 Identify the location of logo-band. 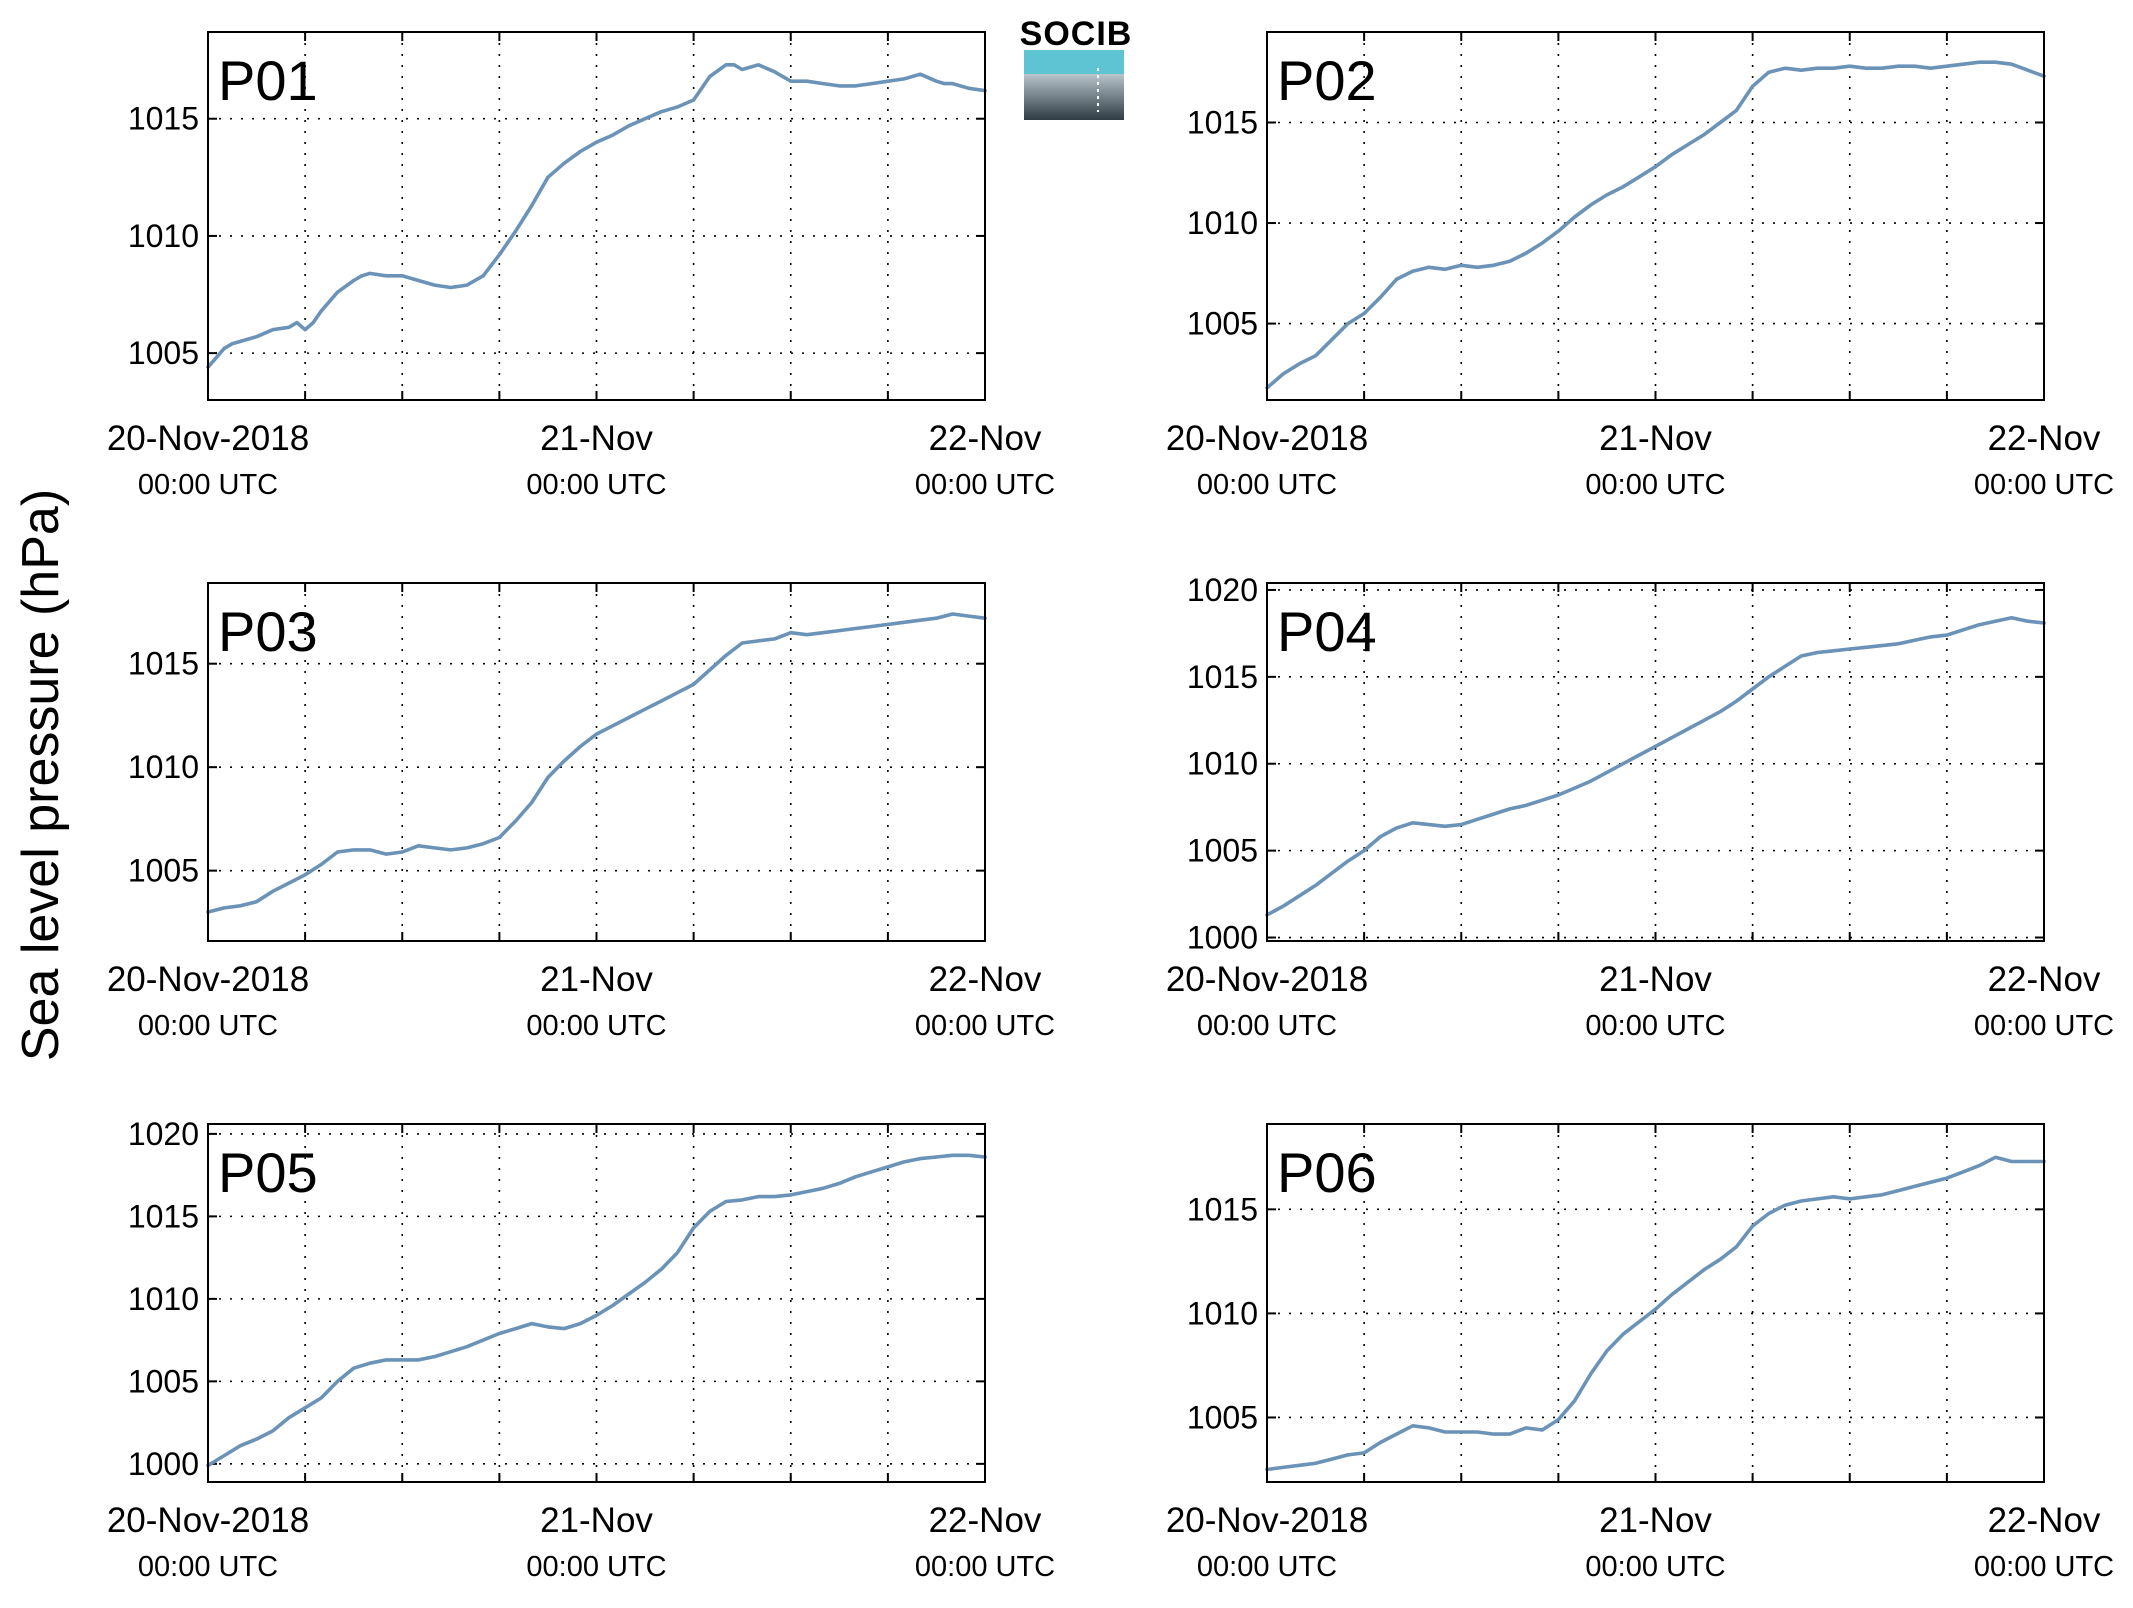
(1074, 62).